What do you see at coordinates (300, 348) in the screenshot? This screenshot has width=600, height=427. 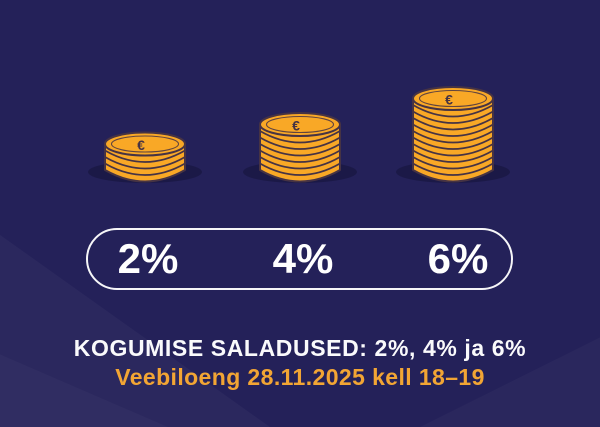 I see `caption-title: KOGUMISE SALADUSED: 2%, 4% ja 6%` at bounding box center [300, 348].